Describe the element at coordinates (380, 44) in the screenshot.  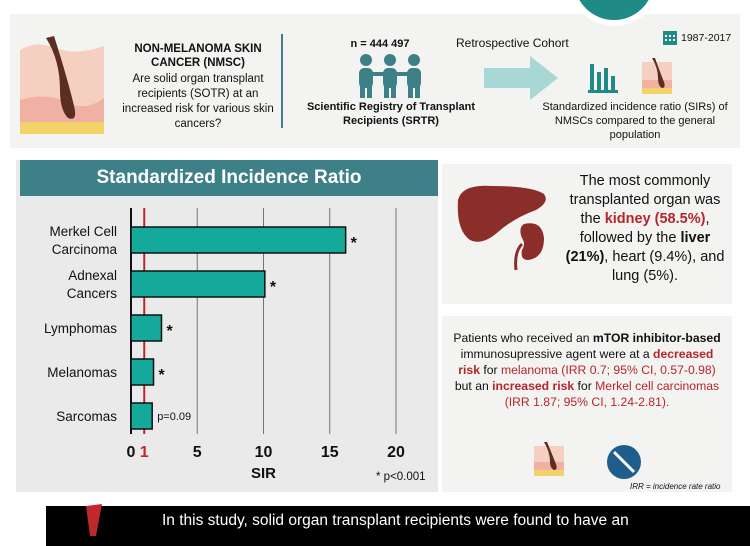
I see `sample-size: n = 444 497` at that location.